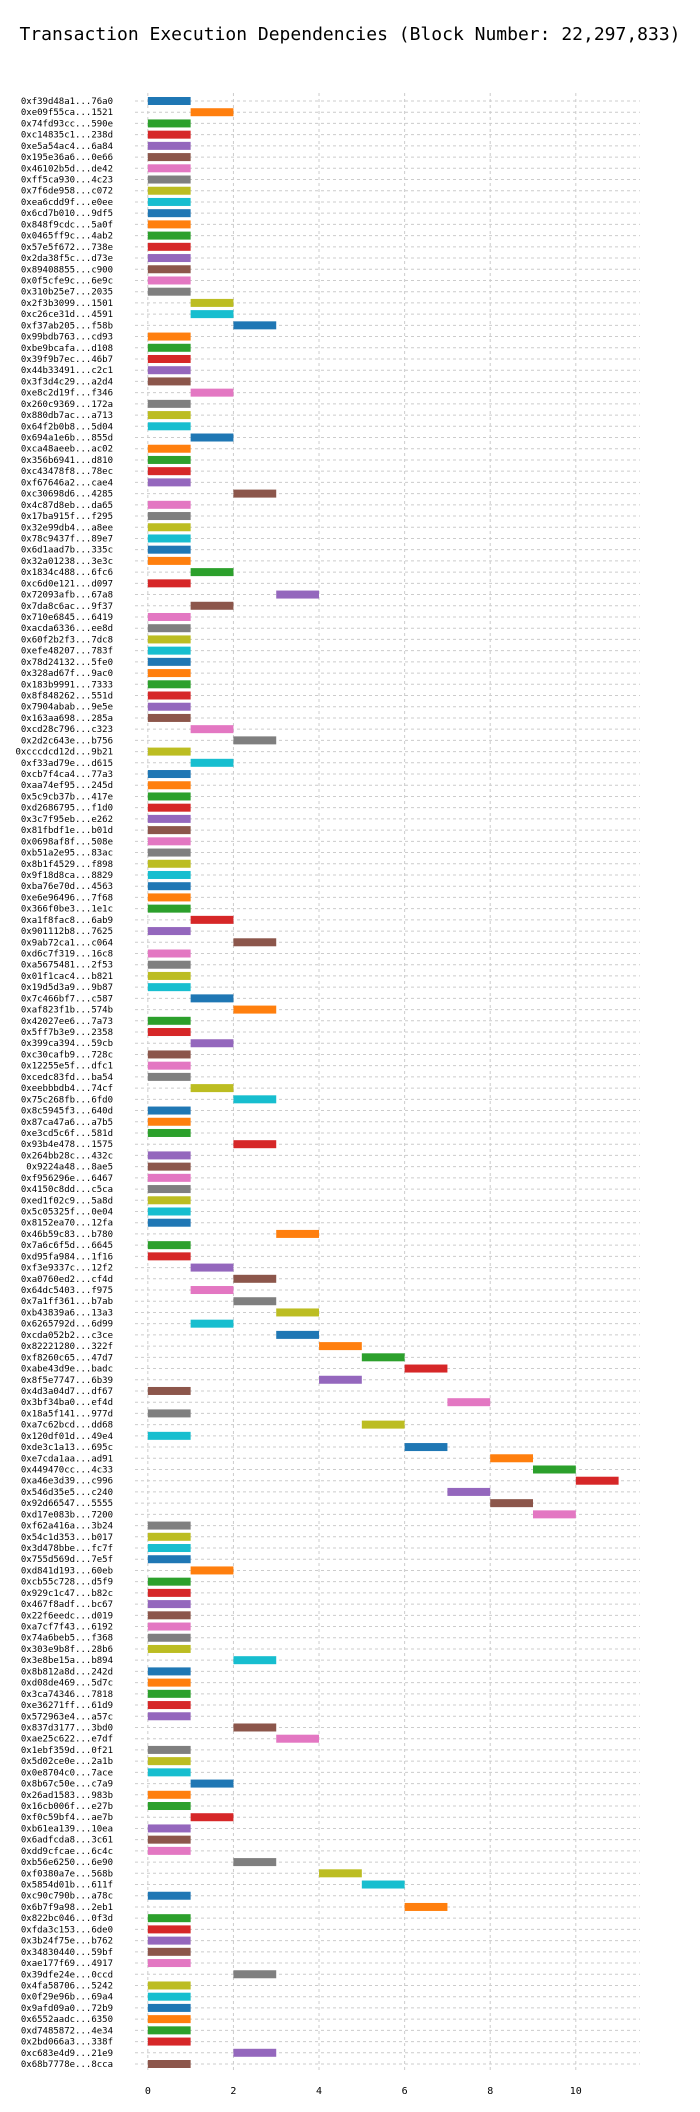  I want to click on y-tick-label: 0x880db7ac...a713, so click(67, 416).